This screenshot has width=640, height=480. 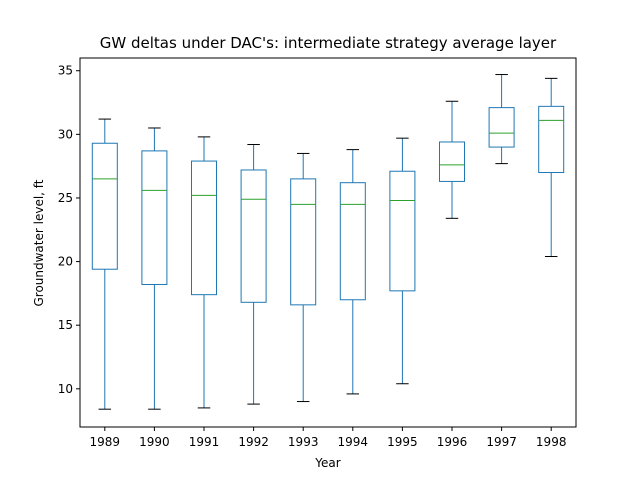 I want to click on x-tick-label: 1996, so click(x=452, y=442).